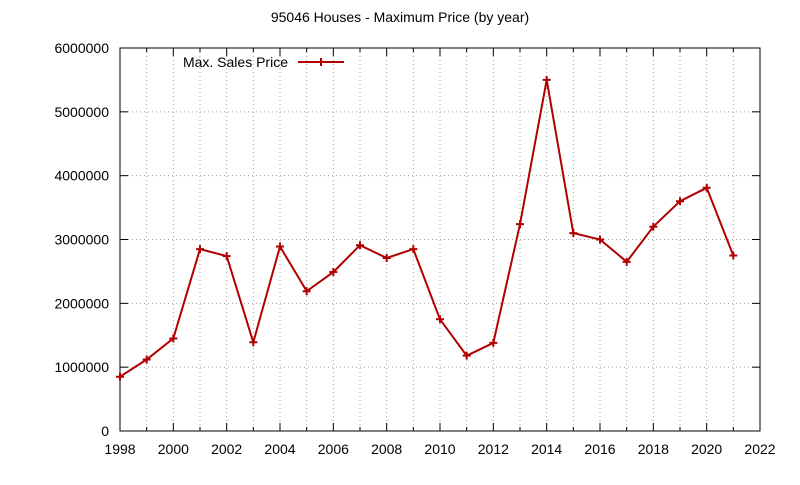 This screenshot has height=485, width=800. What do you see at coordinates (81, 176) in the screenshot?
I see `y-tick-label: 4000000` at bounding box center [81, 176].